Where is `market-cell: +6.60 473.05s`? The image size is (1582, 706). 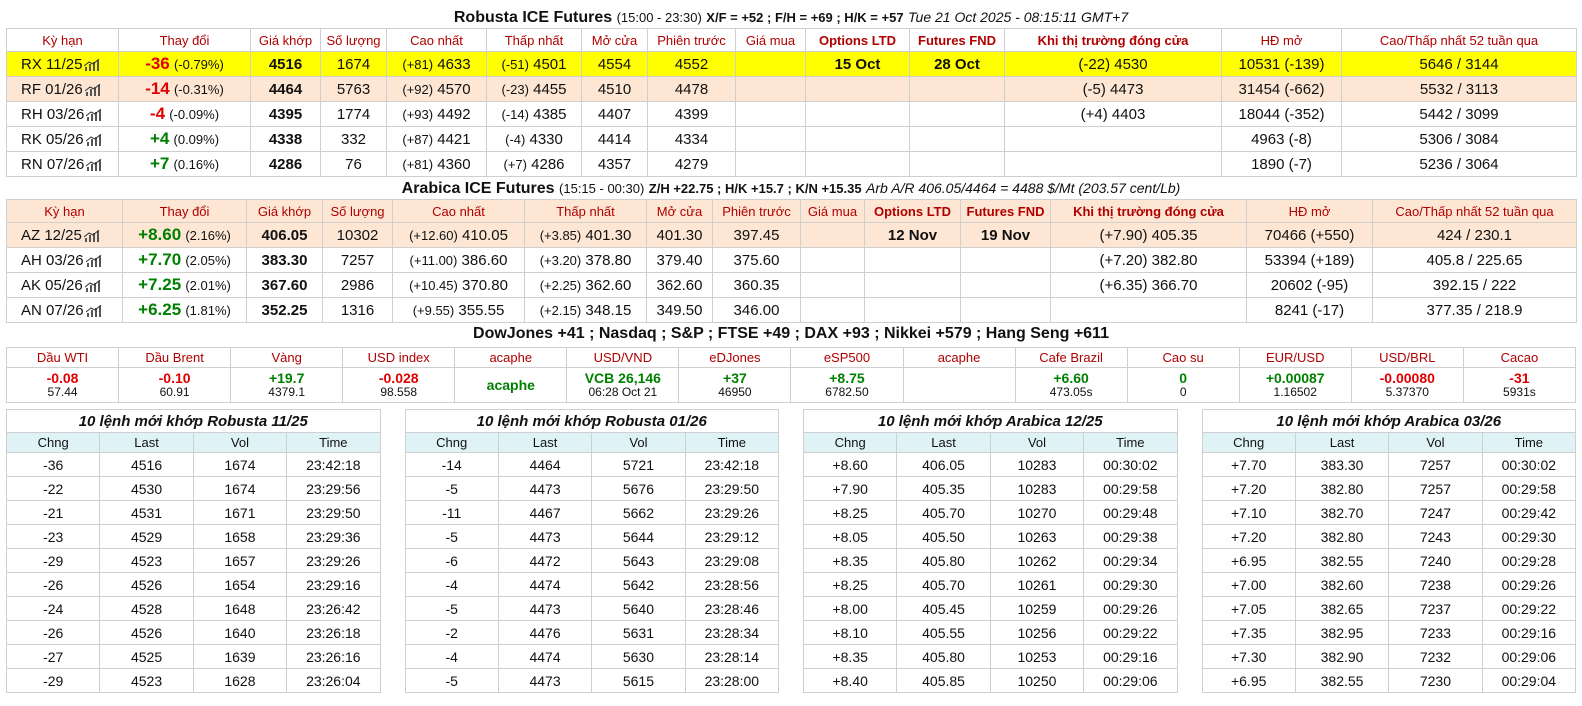
market-cell: +6.60 473.05s is located at coordinates (1071, 385).